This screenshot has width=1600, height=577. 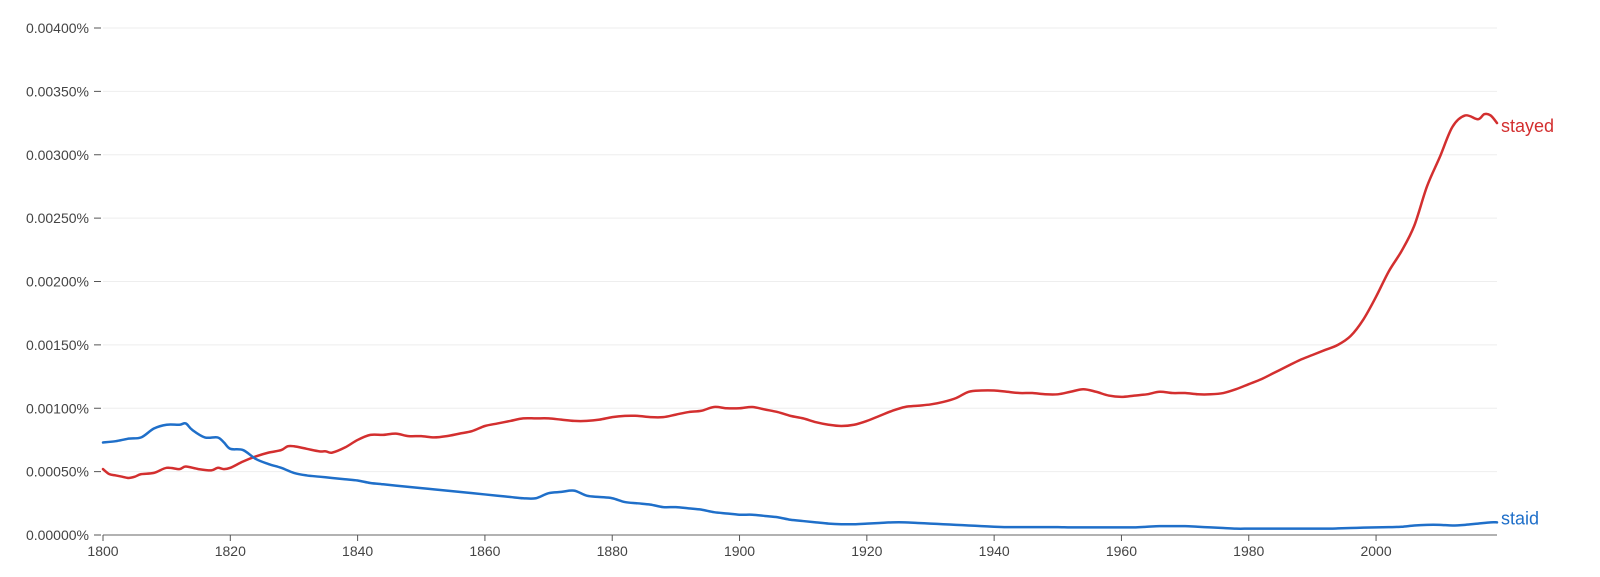 I want to click on y-tick-label: 0.00150%, so click(x=57, y=345).